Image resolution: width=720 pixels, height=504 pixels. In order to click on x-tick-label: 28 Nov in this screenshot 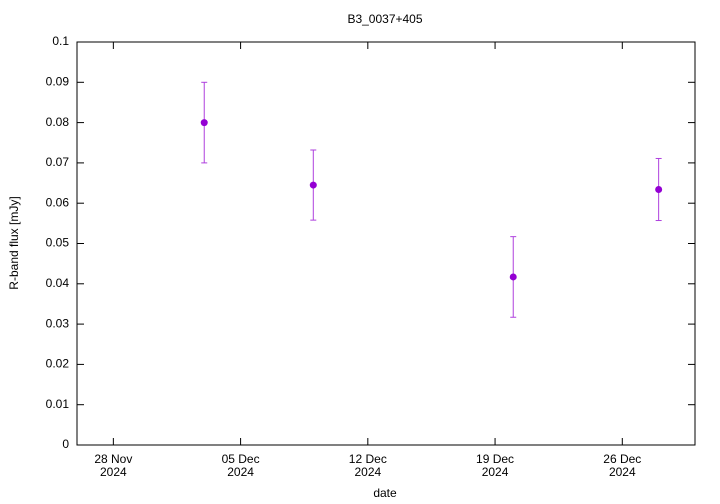, I will do `click(113, 459)`.